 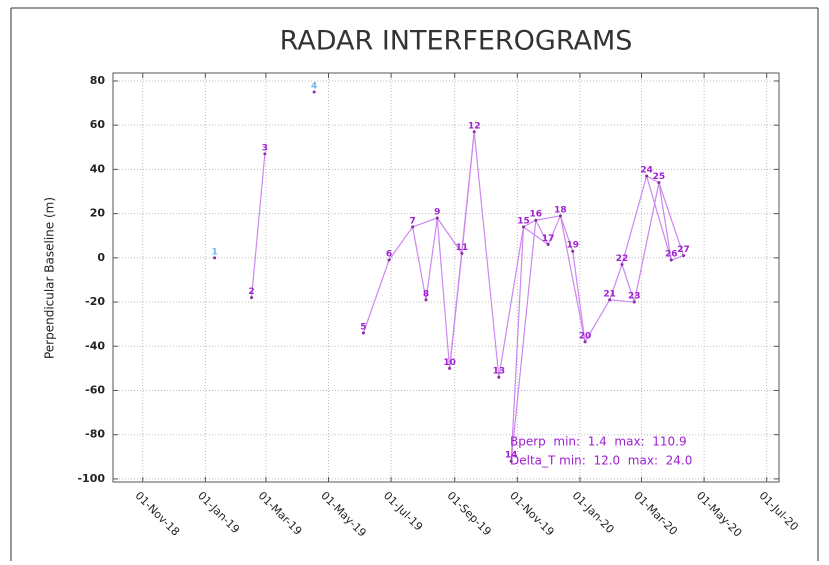 What do you see at coordinates (646, 171) in the screenshot?
I see `point-label: 24` at bounding box center [646, 171].